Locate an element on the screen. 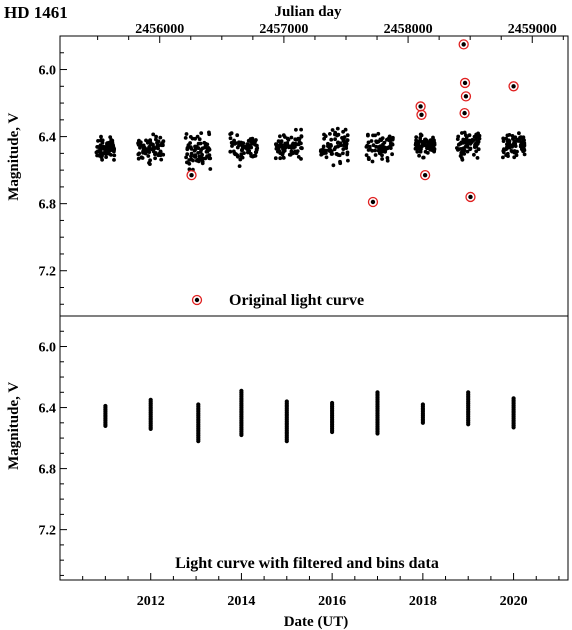 This screenshot has height=630, width=572. top-panel-y-axis-label: Magnitude, V is located at coordinates (14, 157).